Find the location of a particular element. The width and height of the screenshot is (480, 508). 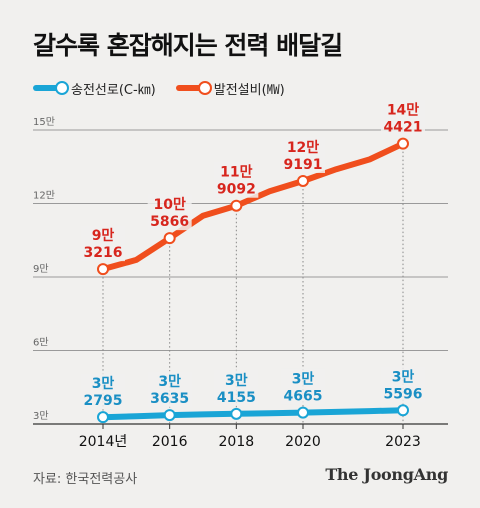

data-label-text: 12만 is located at coordinates (303, 148).